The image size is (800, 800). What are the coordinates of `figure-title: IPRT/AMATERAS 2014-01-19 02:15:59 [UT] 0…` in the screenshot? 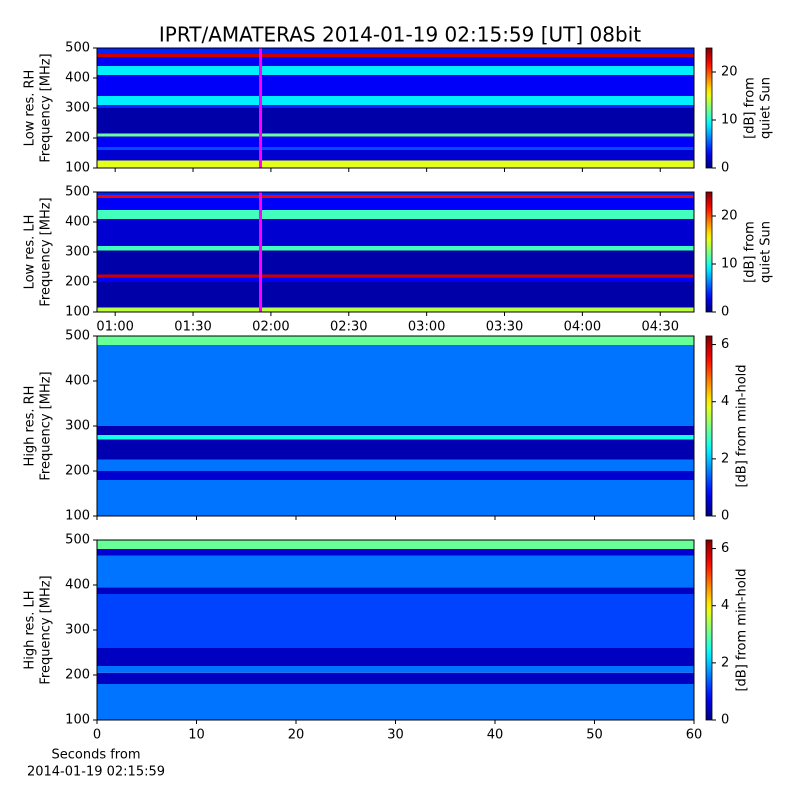 It's located at (400, 35).